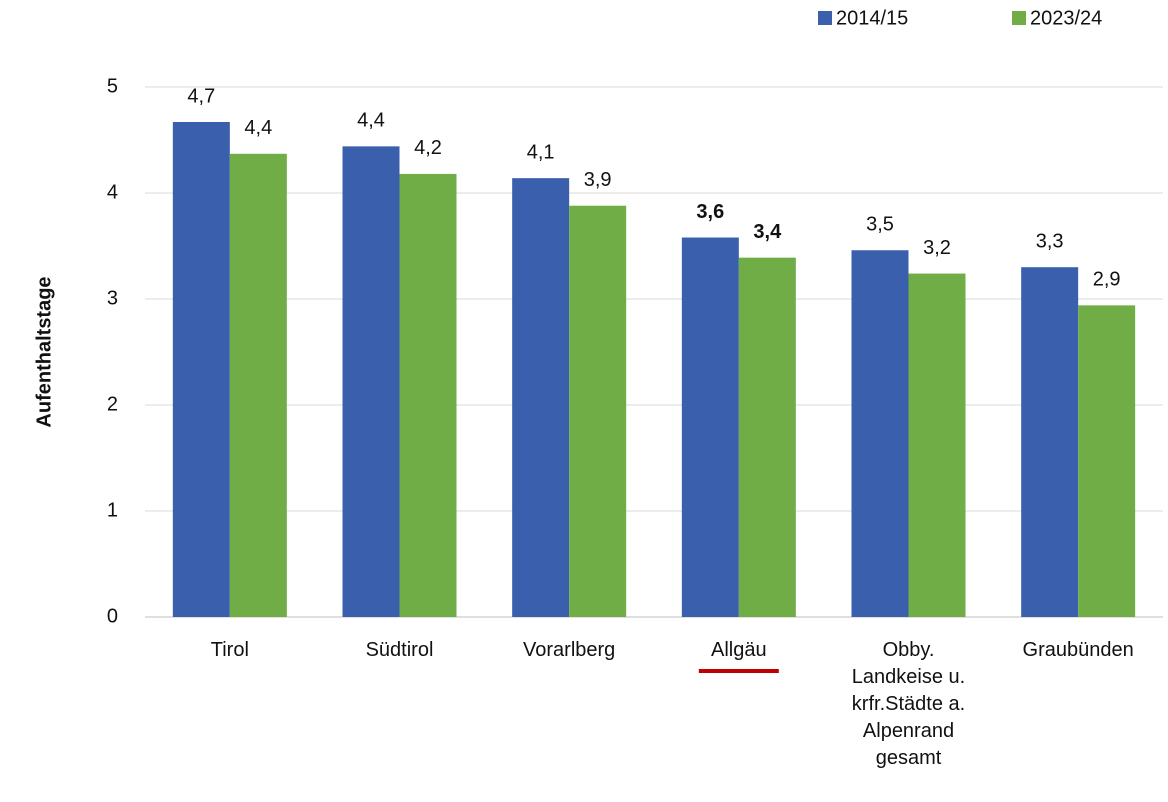 Image resolution: width=1168 pixels, height=802 pixels. I want to click on y-tick-label: 5, so click(112, 86).